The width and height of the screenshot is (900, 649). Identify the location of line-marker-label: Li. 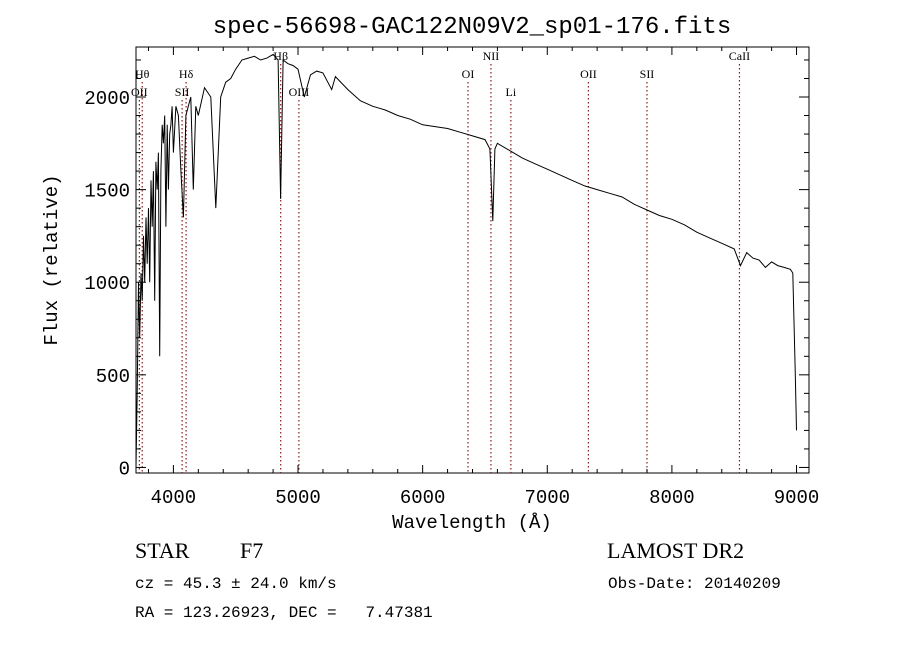
(511, 92).